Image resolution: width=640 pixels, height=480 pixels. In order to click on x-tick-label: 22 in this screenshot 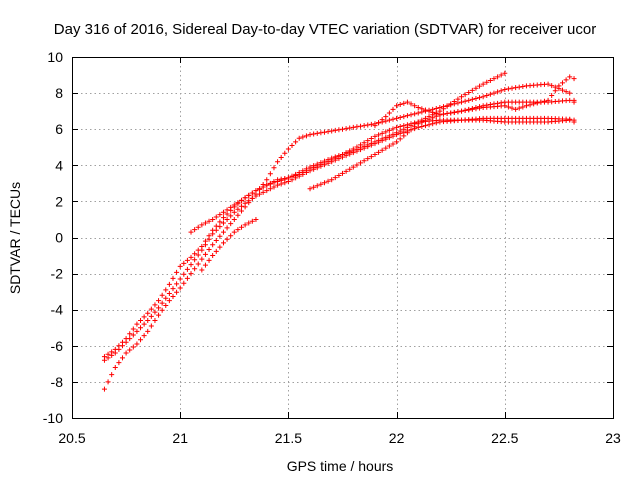, I will do `click(397, 438)`.